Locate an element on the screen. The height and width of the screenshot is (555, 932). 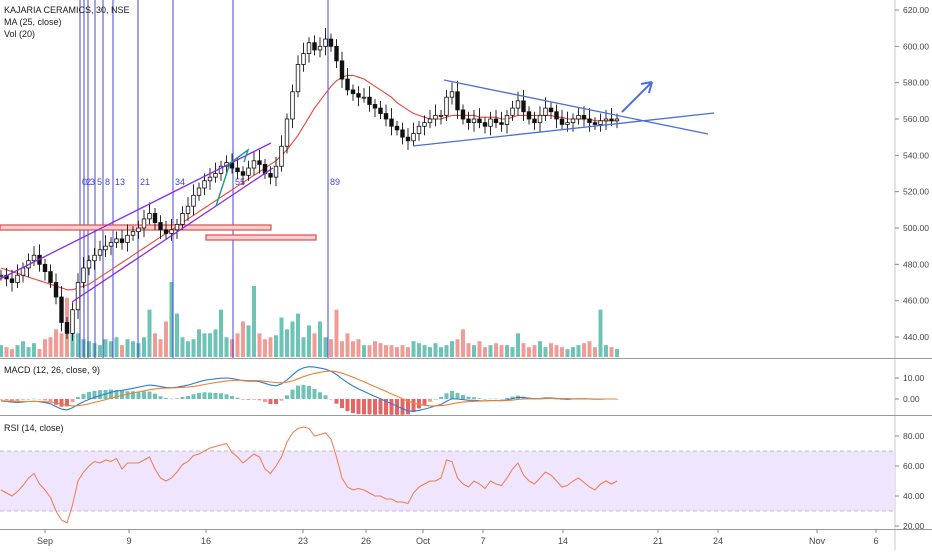
time-tick-label: 24 is located at coordinates (718, 541).